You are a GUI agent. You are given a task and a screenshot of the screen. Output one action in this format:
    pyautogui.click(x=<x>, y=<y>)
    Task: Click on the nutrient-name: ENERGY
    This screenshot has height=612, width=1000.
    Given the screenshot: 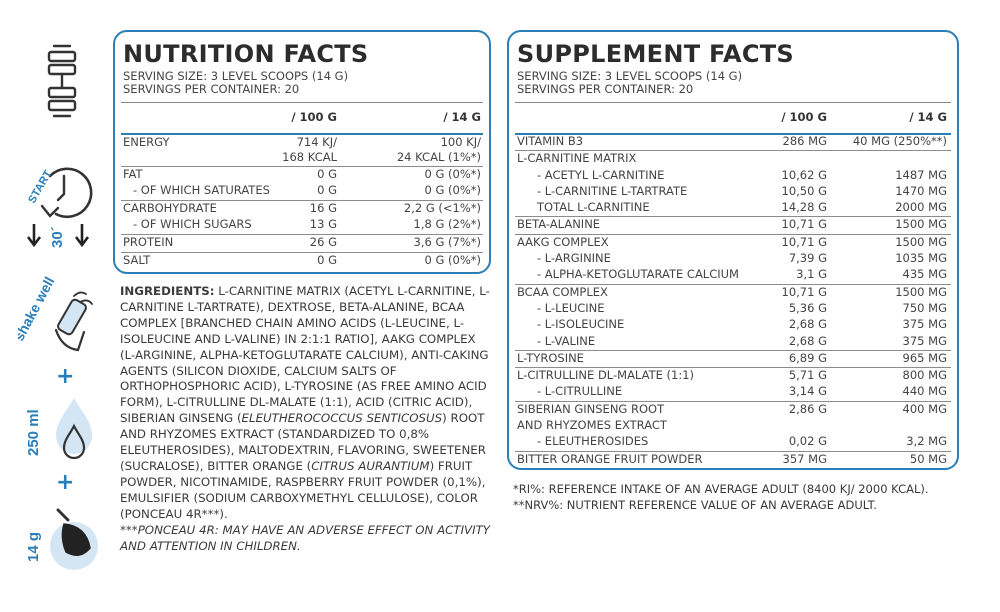 What is the action you would take?
    pyautogui.click(x=146, y=142)
    